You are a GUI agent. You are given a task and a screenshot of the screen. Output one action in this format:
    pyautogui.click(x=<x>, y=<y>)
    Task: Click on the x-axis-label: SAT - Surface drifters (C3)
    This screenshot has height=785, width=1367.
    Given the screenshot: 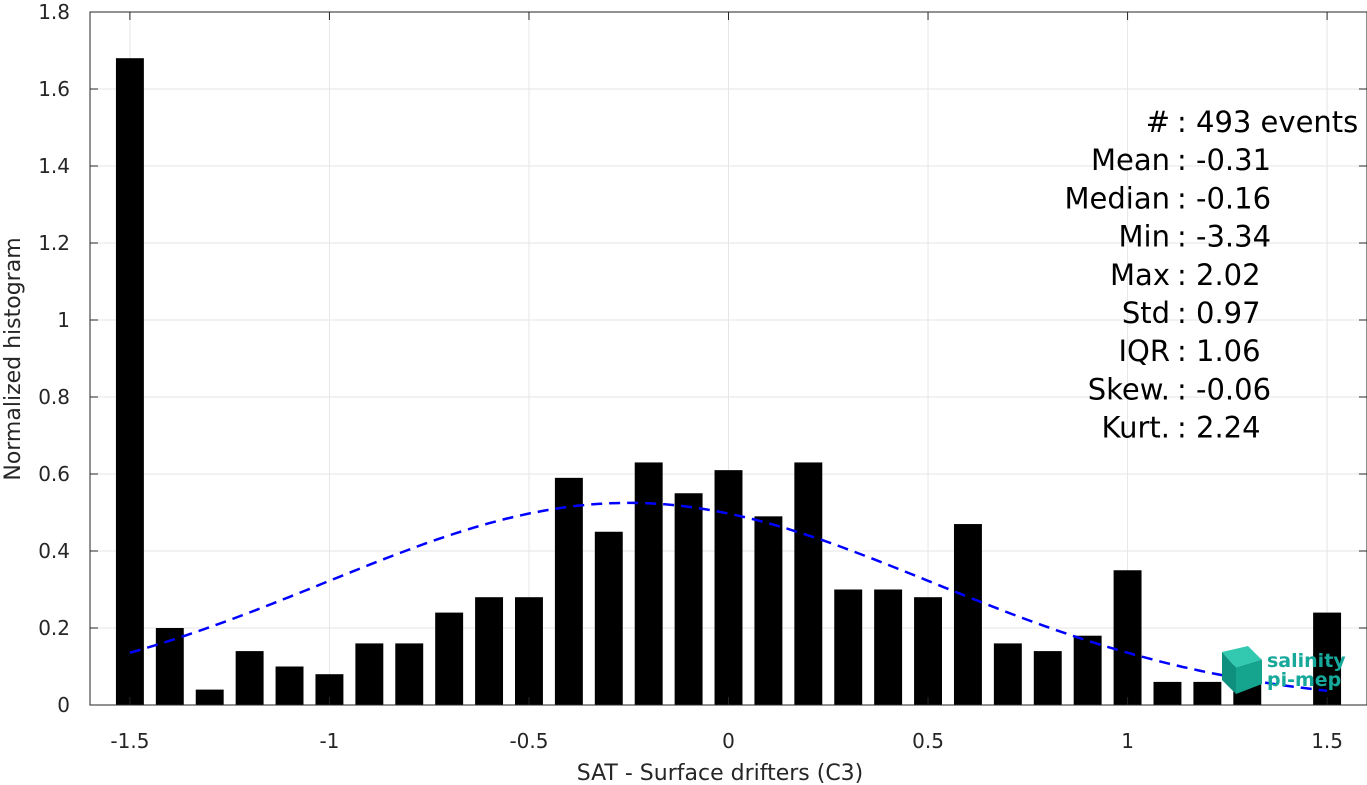 What is the action you would take?
    pyautogui.click(x=720, y=773)
    